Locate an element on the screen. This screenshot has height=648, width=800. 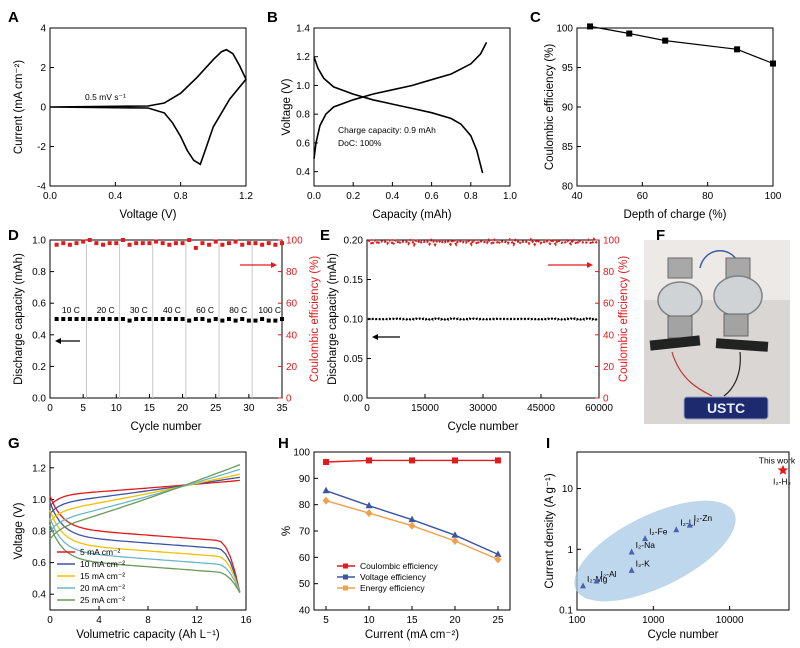
plot-frame-i is located at coordinates (683, 531).